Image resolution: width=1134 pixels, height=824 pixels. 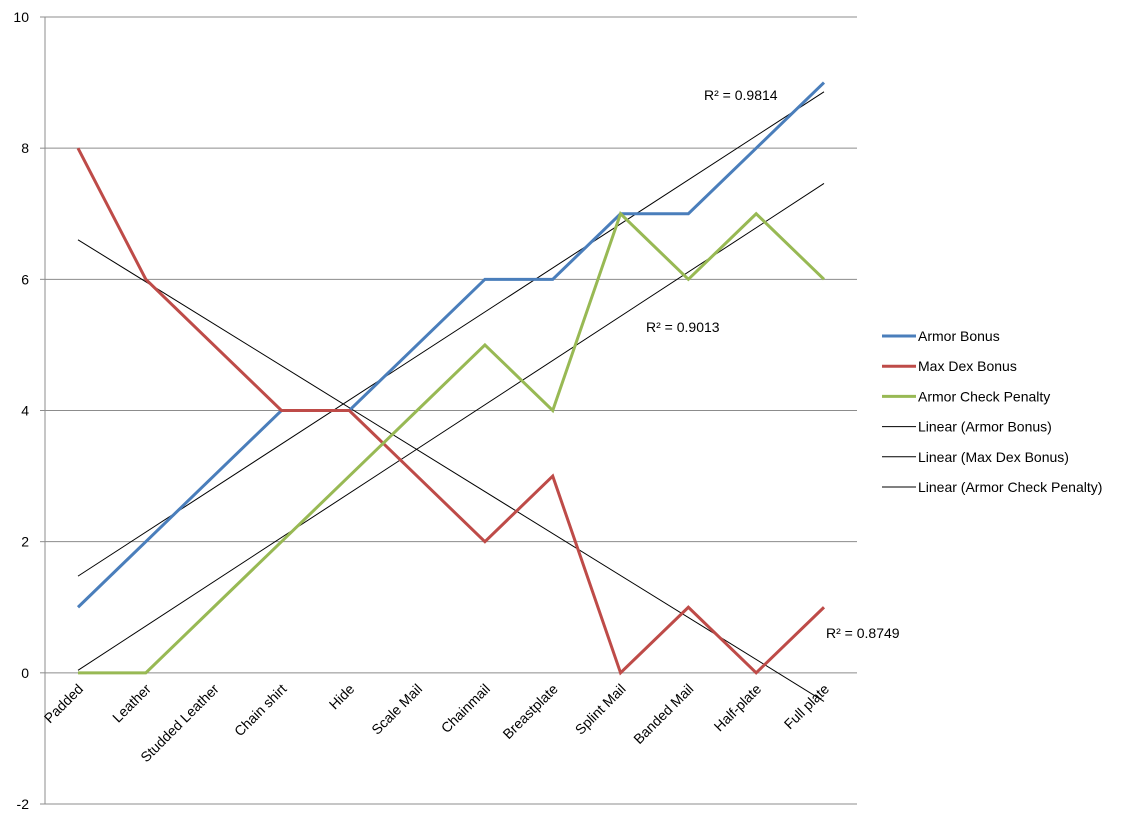 What do you see at coordinates (25, 542) in the screenshot?
I see `y-tick-label: 2` at bounding box center [25, 542].